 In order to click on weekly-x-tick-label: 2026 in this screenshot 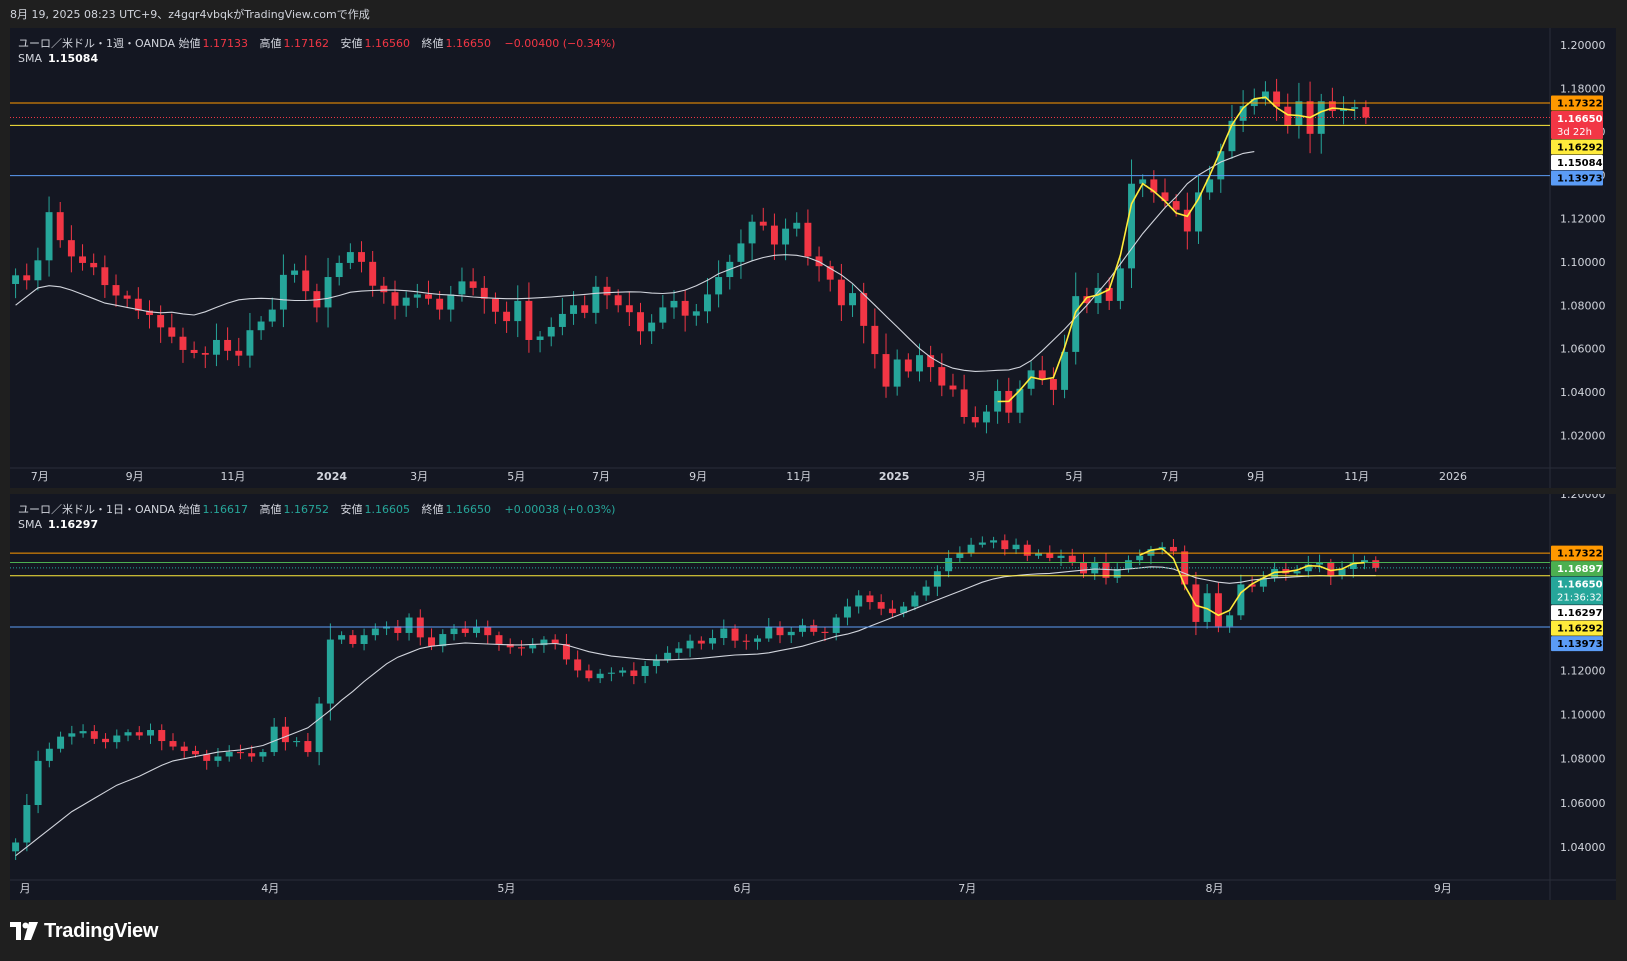, I will do `click(1453, 476)`.